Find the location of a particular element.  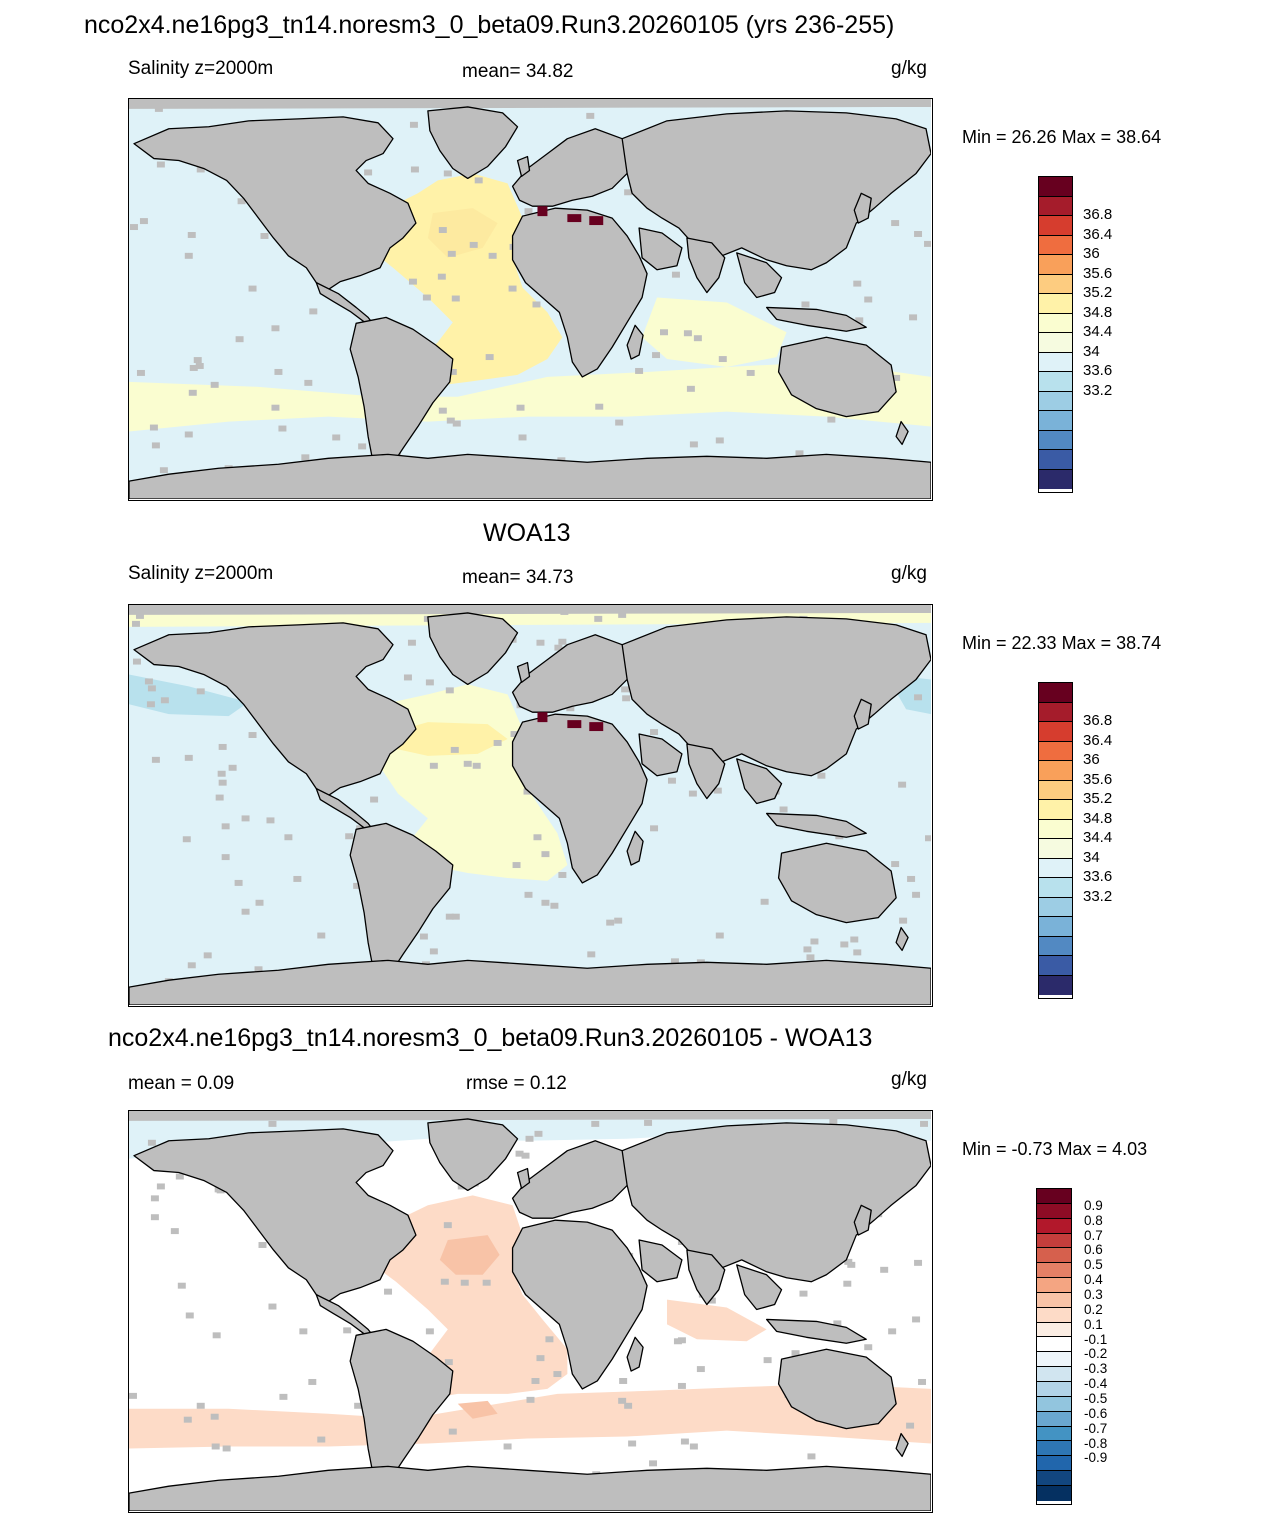

colorbar-tick-label: 34.4 is located at coordinates (1098, 837).